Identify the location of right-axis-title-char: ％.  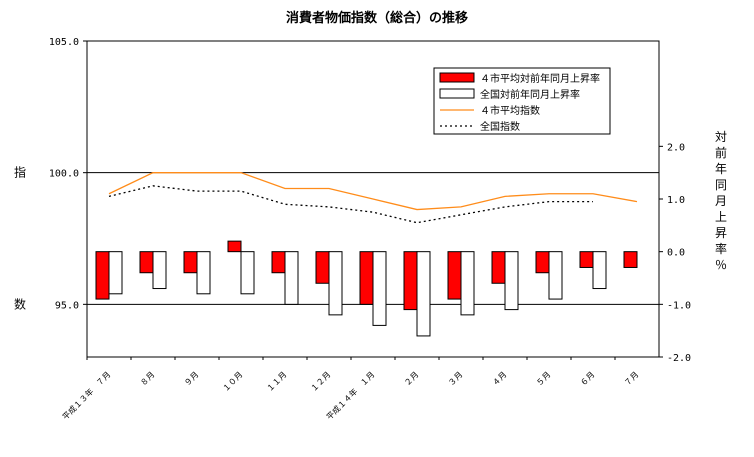
(721, 265).